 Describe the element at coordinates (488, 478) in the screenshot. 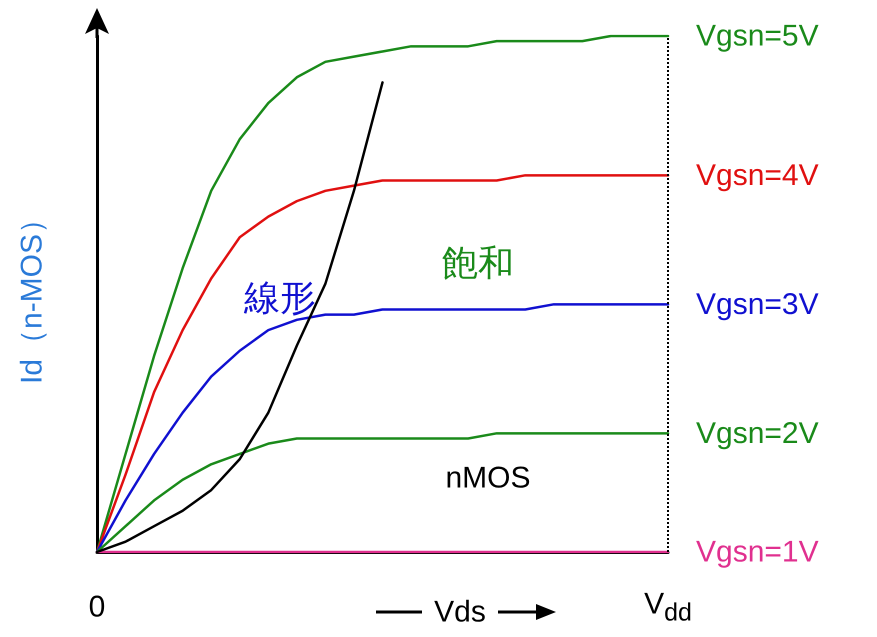

I see `annotation: nMOS` at that location.